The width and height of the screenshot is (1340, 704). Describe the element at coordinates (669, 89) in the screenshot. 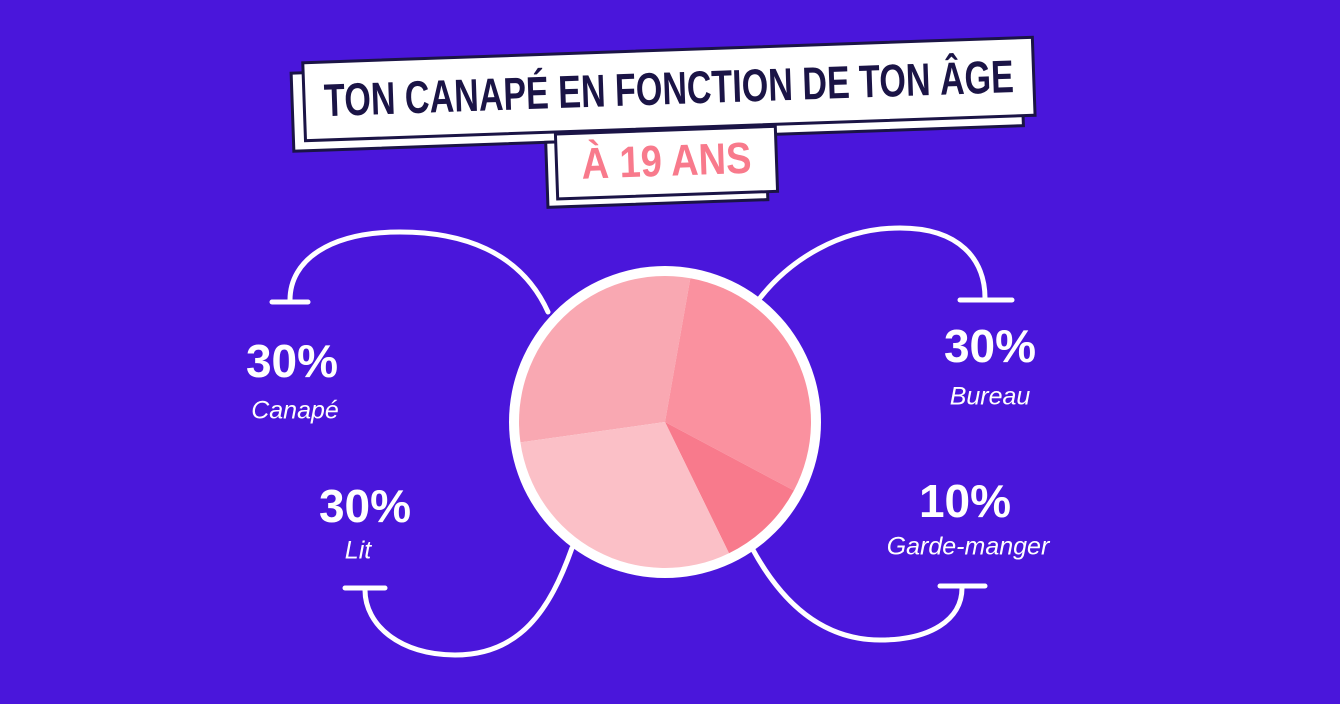

I see `title-box` at that location.